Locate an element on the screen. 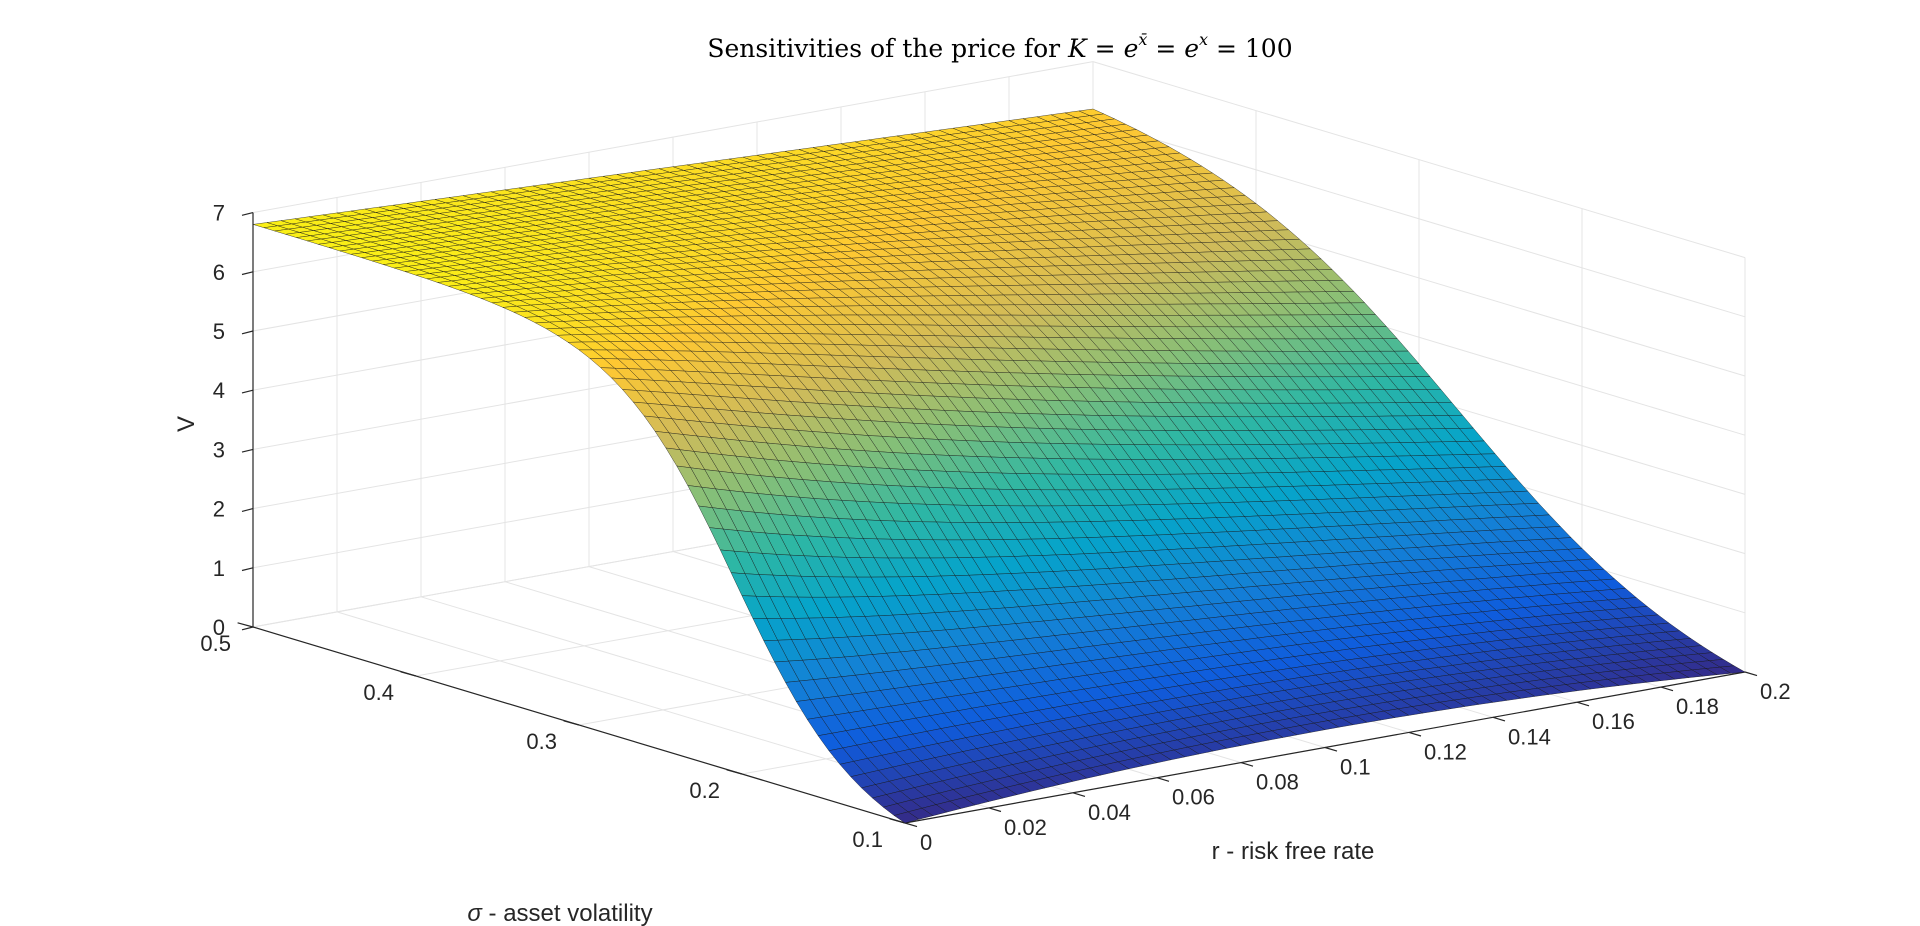 The width and height of the screenshot is (1920, 926). y-tick-label: 0.3 is located at coordinates (541, 741).